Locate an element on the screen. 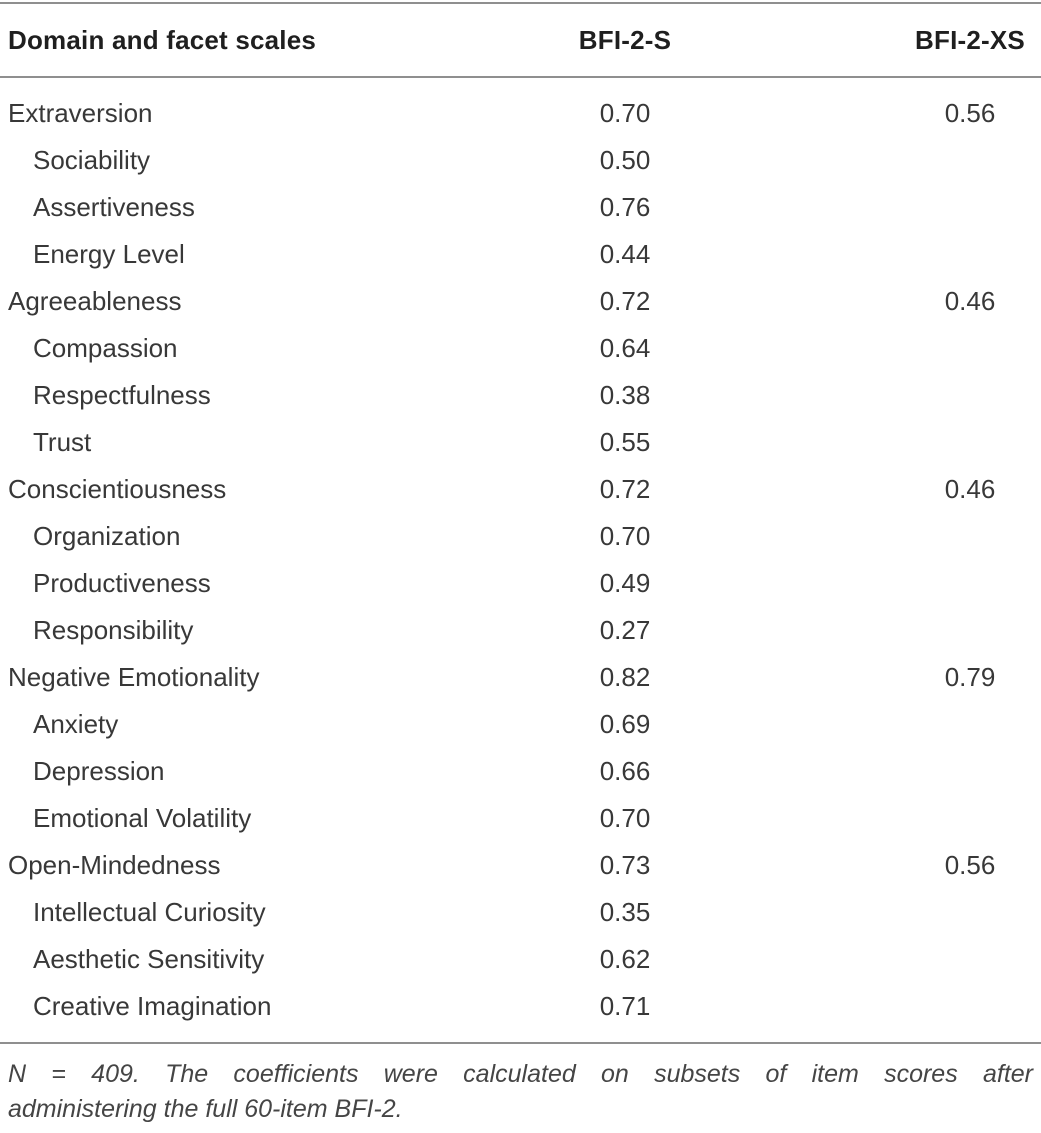 The height and width of the screenshot is (1133, 1041). row-label: Depression is located at coordinates (99, 771).